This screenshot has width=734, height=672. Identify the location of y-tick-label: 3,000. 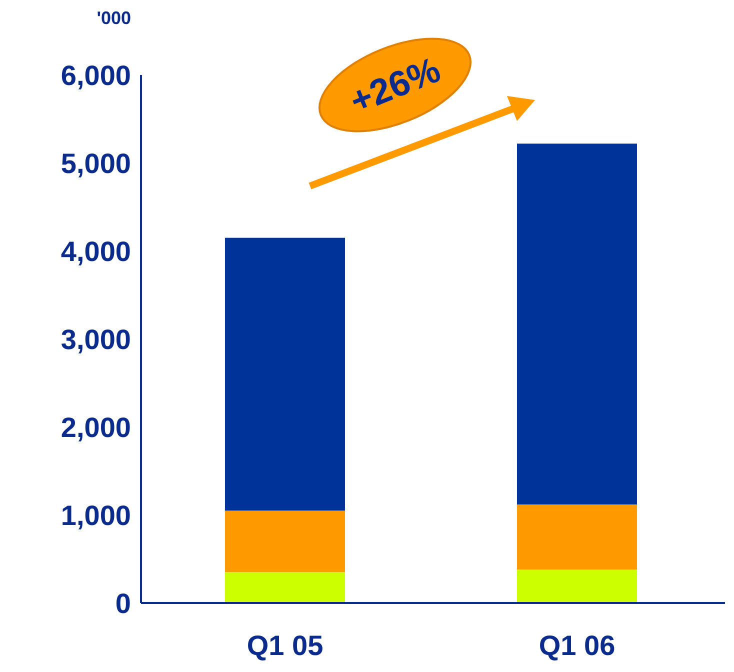
(95, 339).